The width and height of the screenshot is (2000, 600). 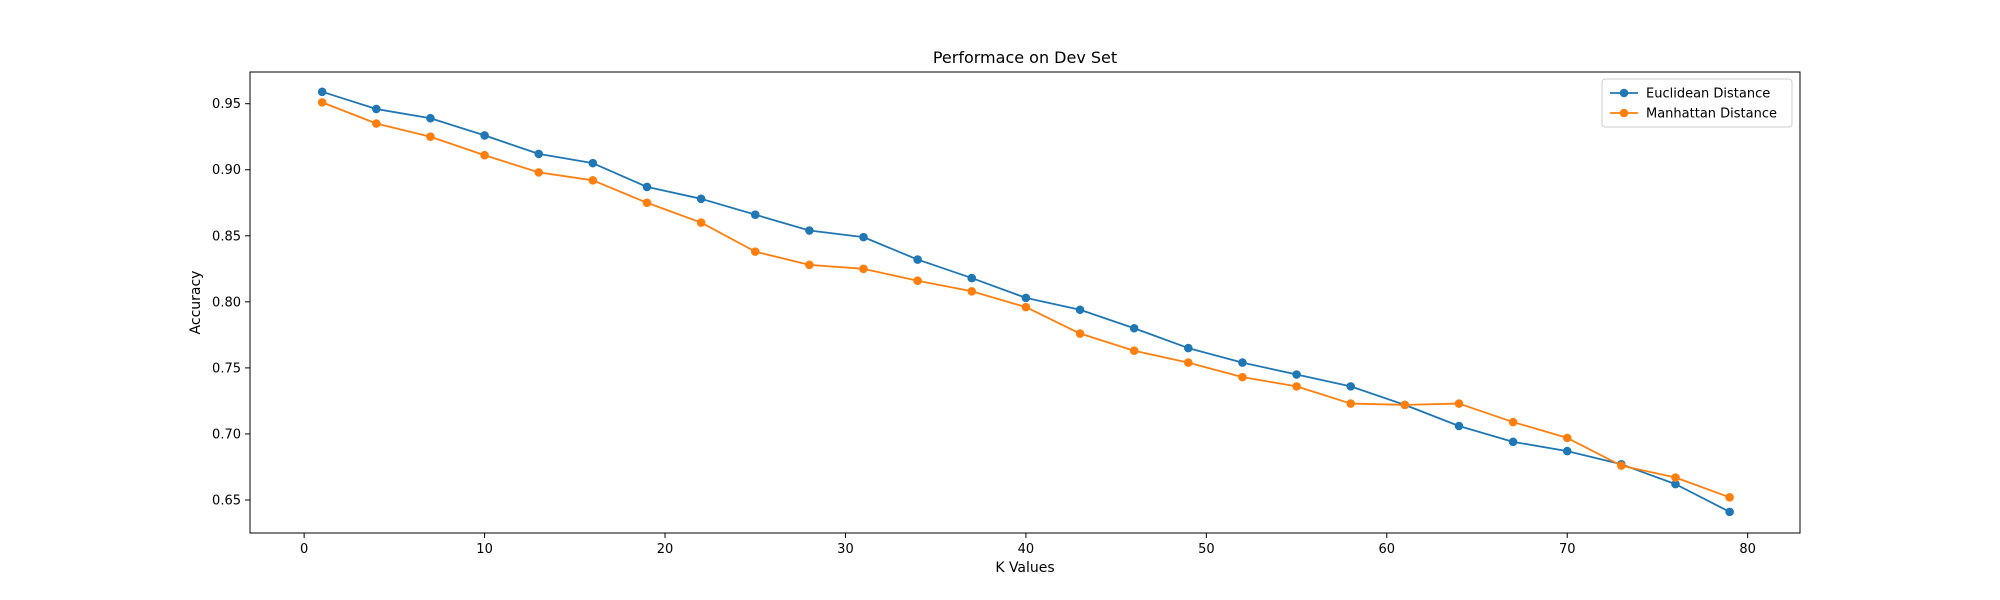 I want to click on legend-box, so click(x=1697, y=103).